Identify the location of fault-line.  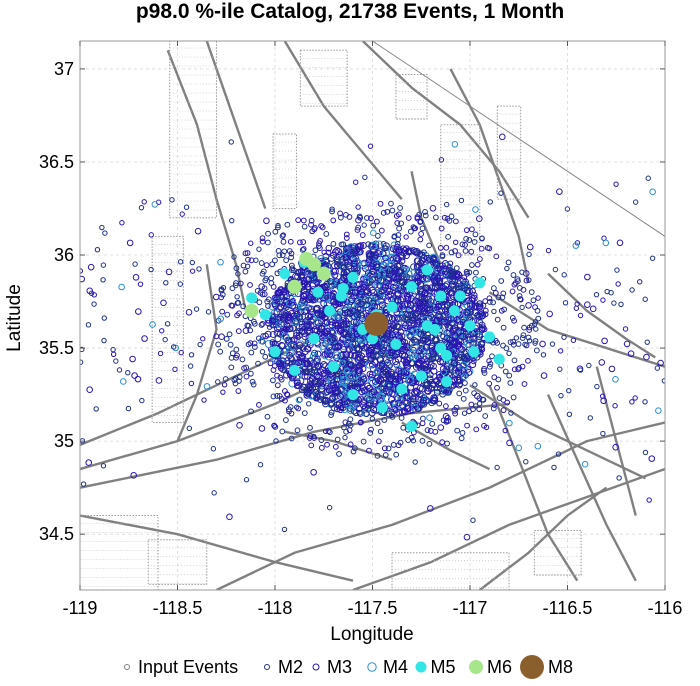
(338, 445).